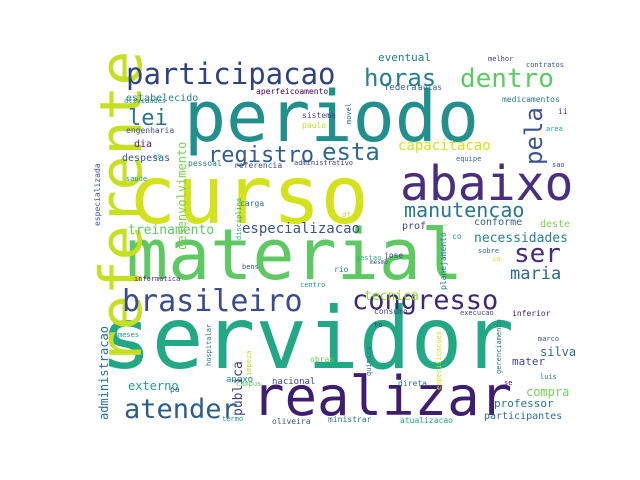 This screenshot has height=480, width=640. I want to click on word-brasileiro: brasileiro, so click(212, 301).